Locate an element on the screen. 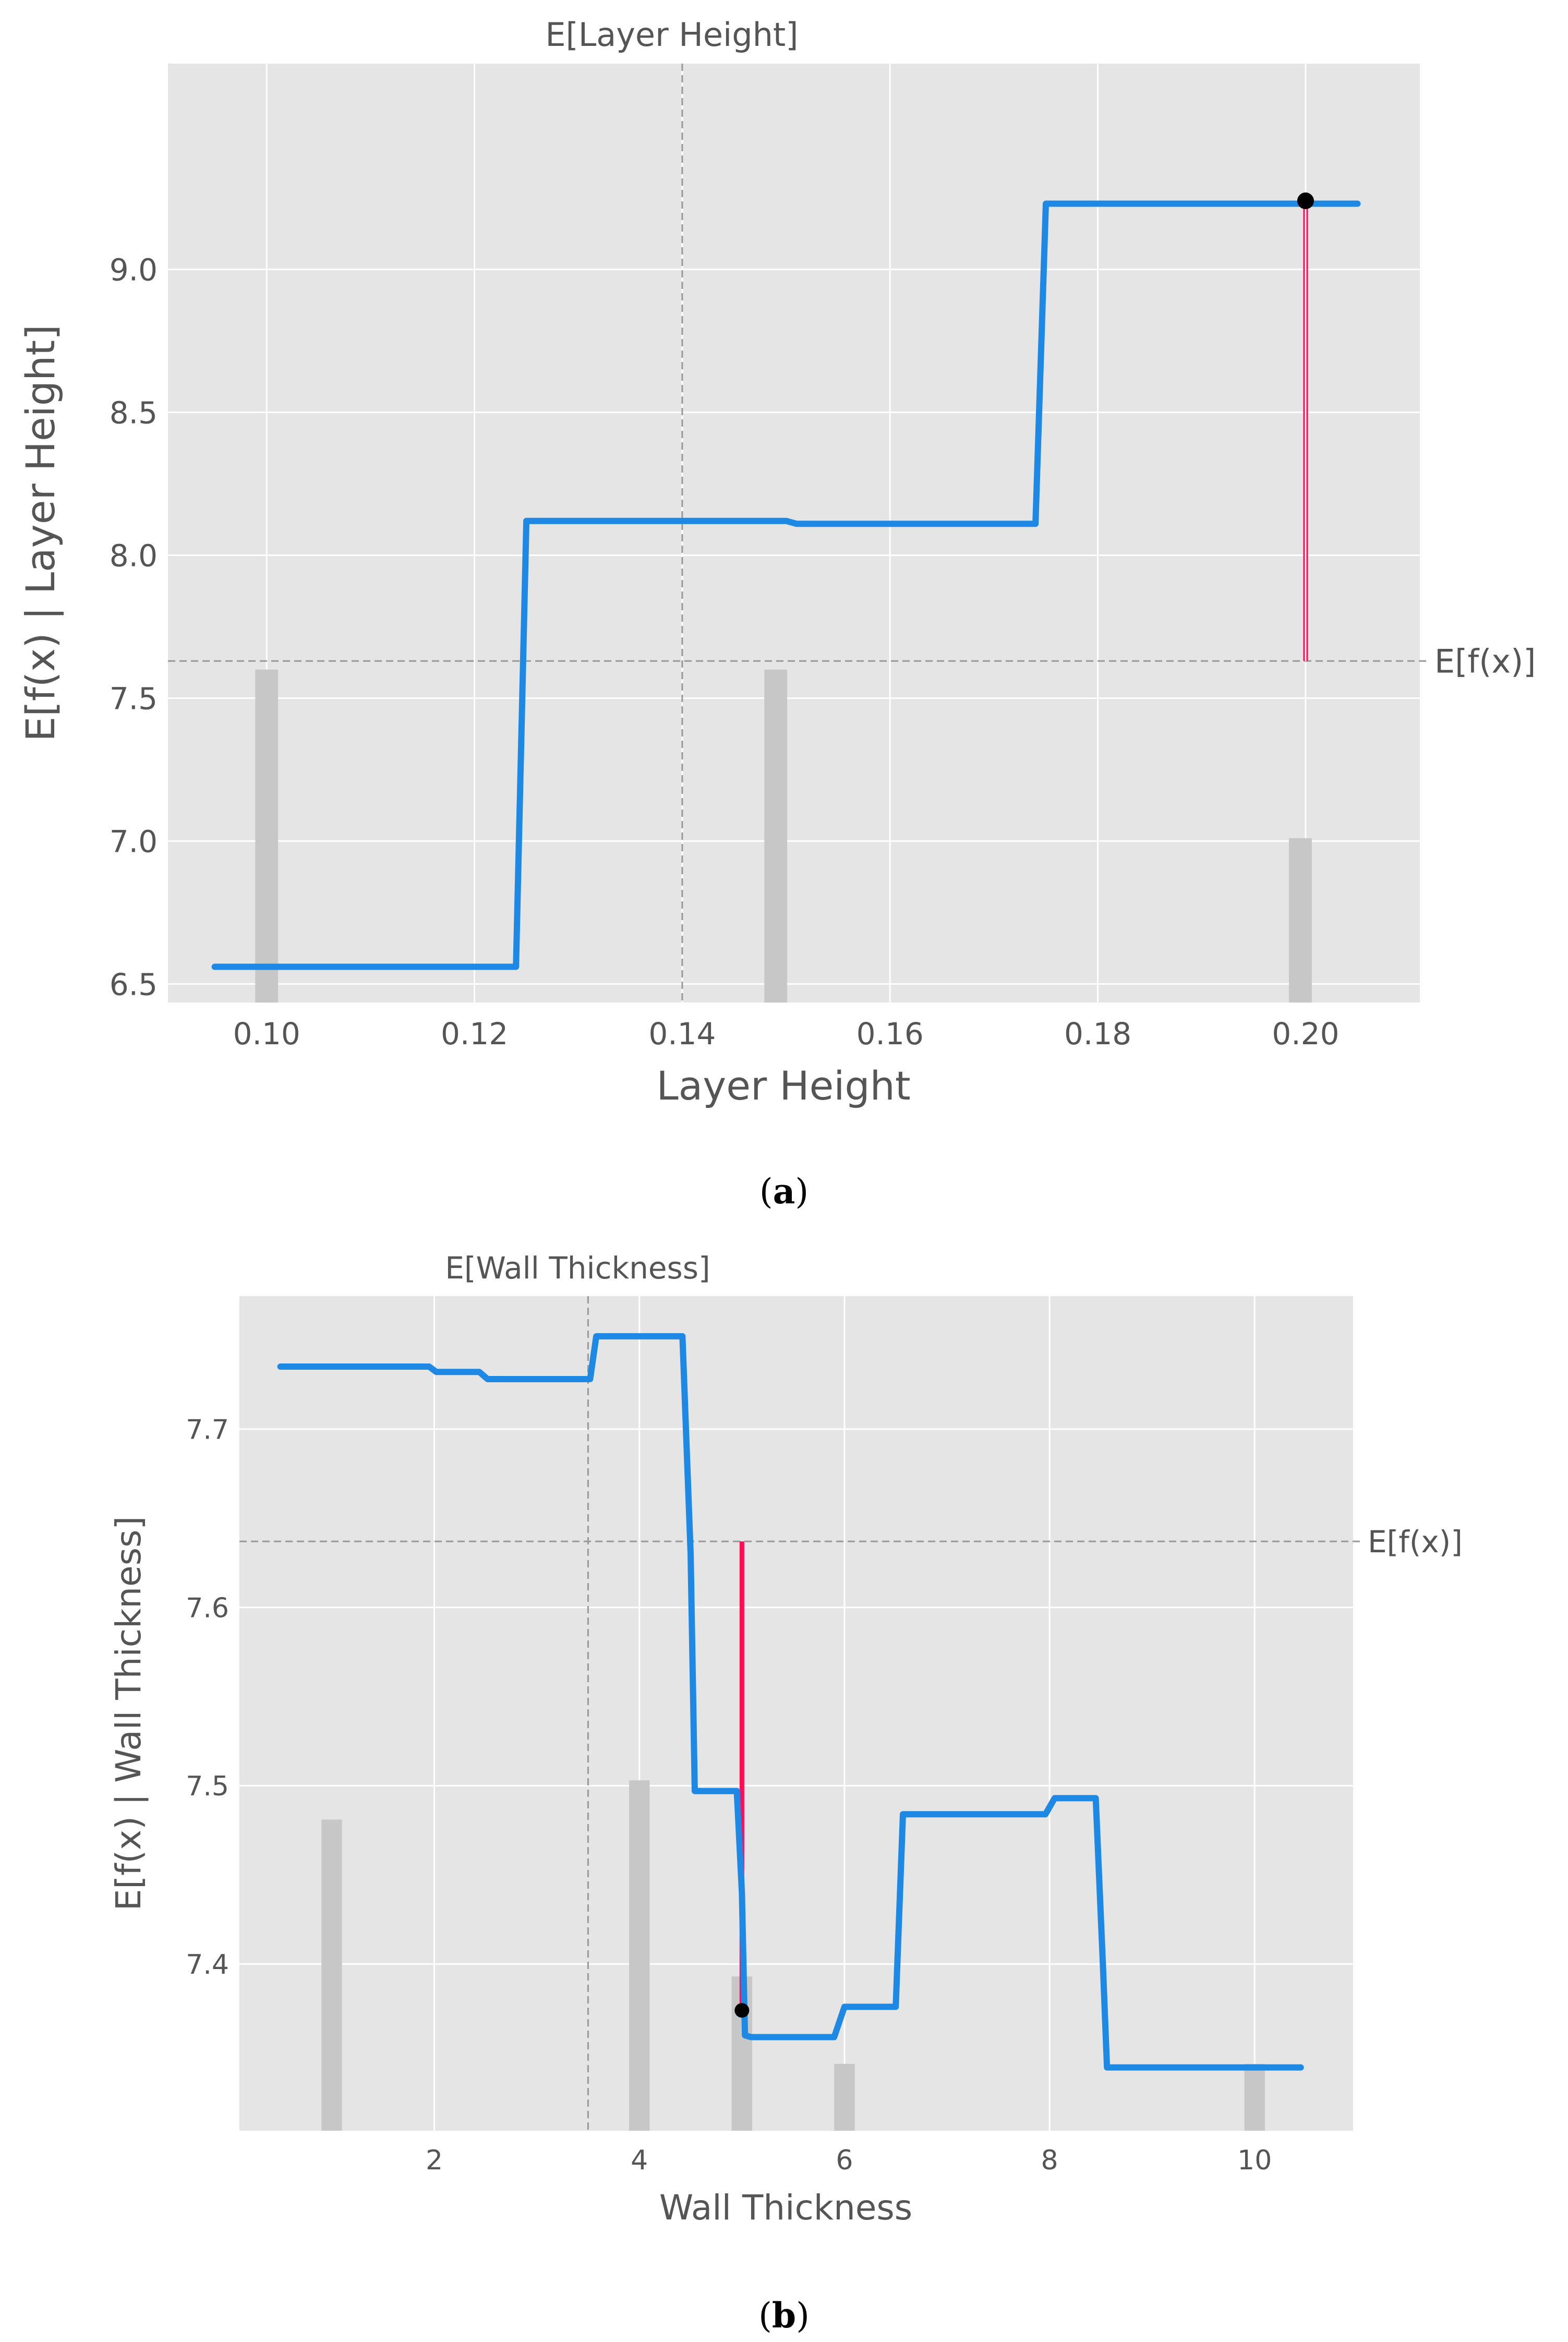  x-axis-label: Layer Height is located at coordinates (783, 1086).